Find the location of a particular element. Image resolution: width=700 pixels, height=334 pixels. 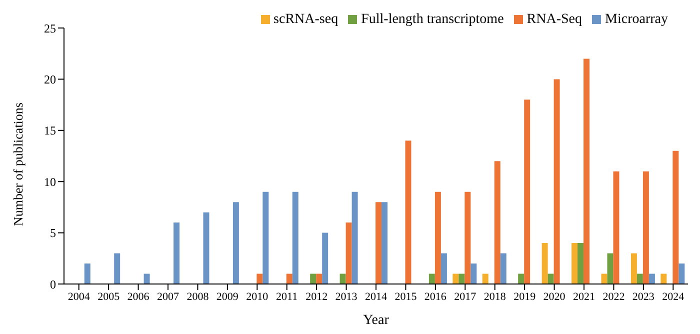

x-tick-label: 2017 is located at coordinates (465, 296).